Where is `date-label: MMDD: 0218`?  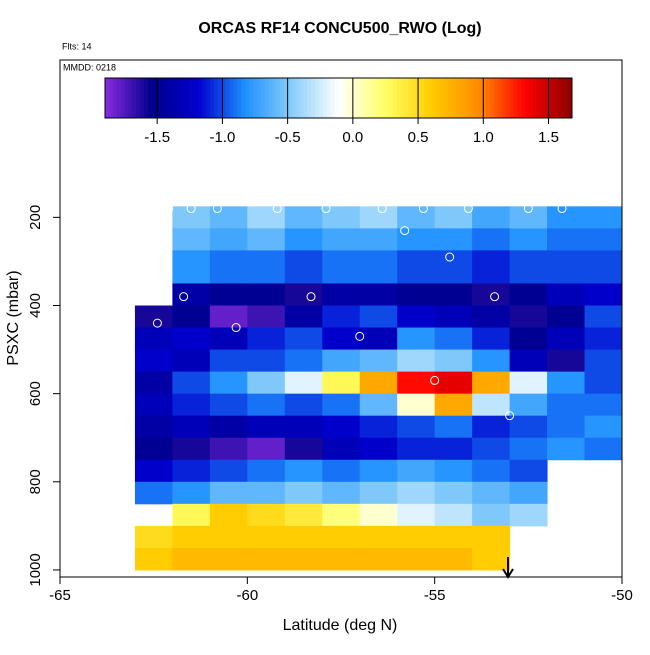
date-label: MMDD: 0218 is located at coordinates (89, 67).